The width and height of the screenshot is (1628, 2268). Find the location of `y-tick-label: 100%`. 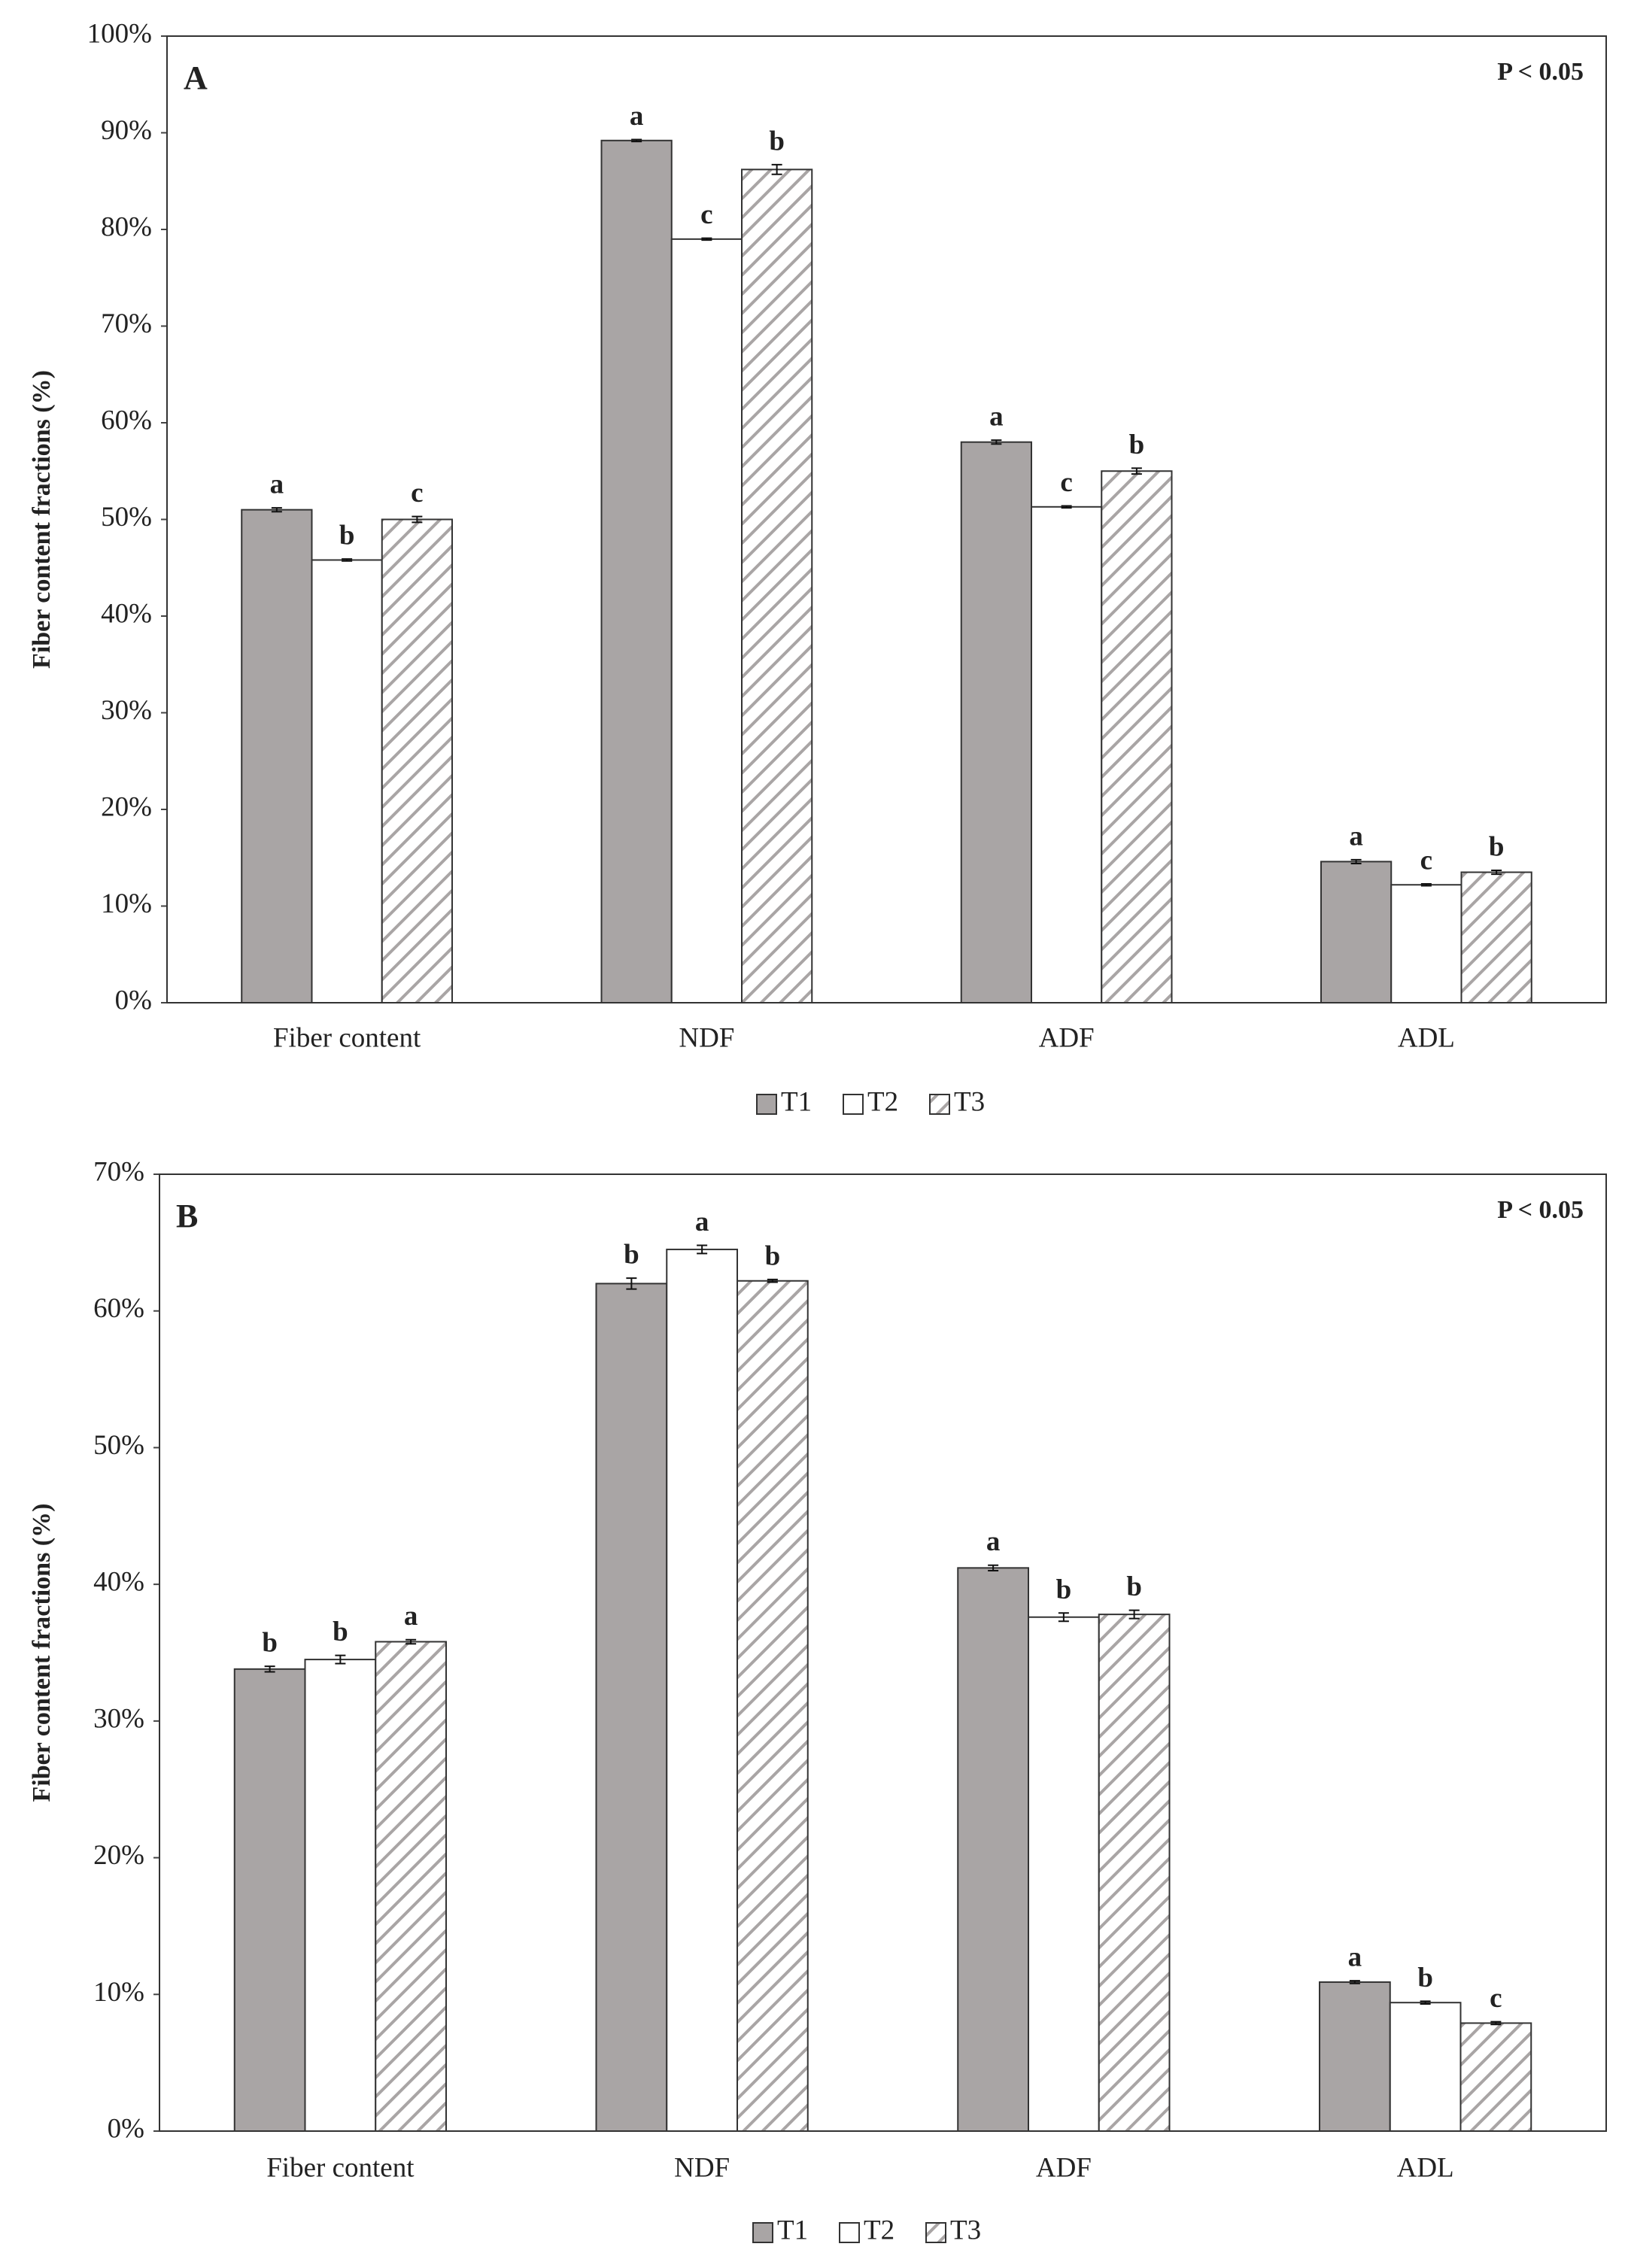

y-tick-label: 100% is located at coordinates (119, 33).